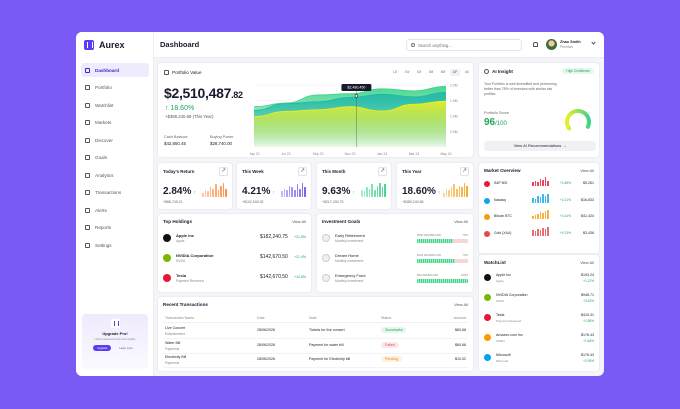 The image size is (680, 409). What do you see at coordinates (503, 232) in the screenshot?
I see `market-name: Gold (XAU)` at bounding box center [503, 232].